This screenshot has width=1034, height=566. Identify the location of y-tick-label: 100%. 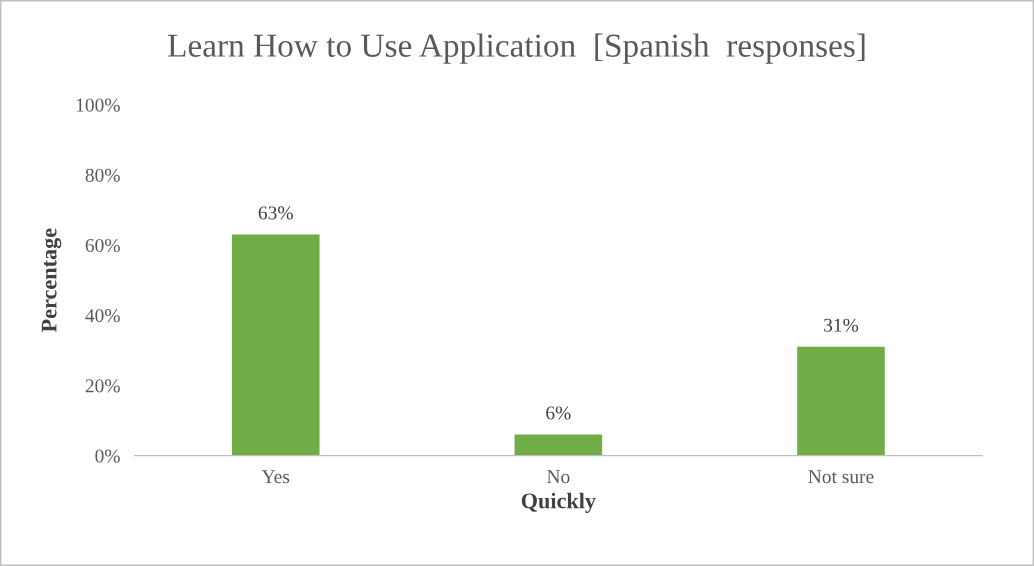
(98, 105).